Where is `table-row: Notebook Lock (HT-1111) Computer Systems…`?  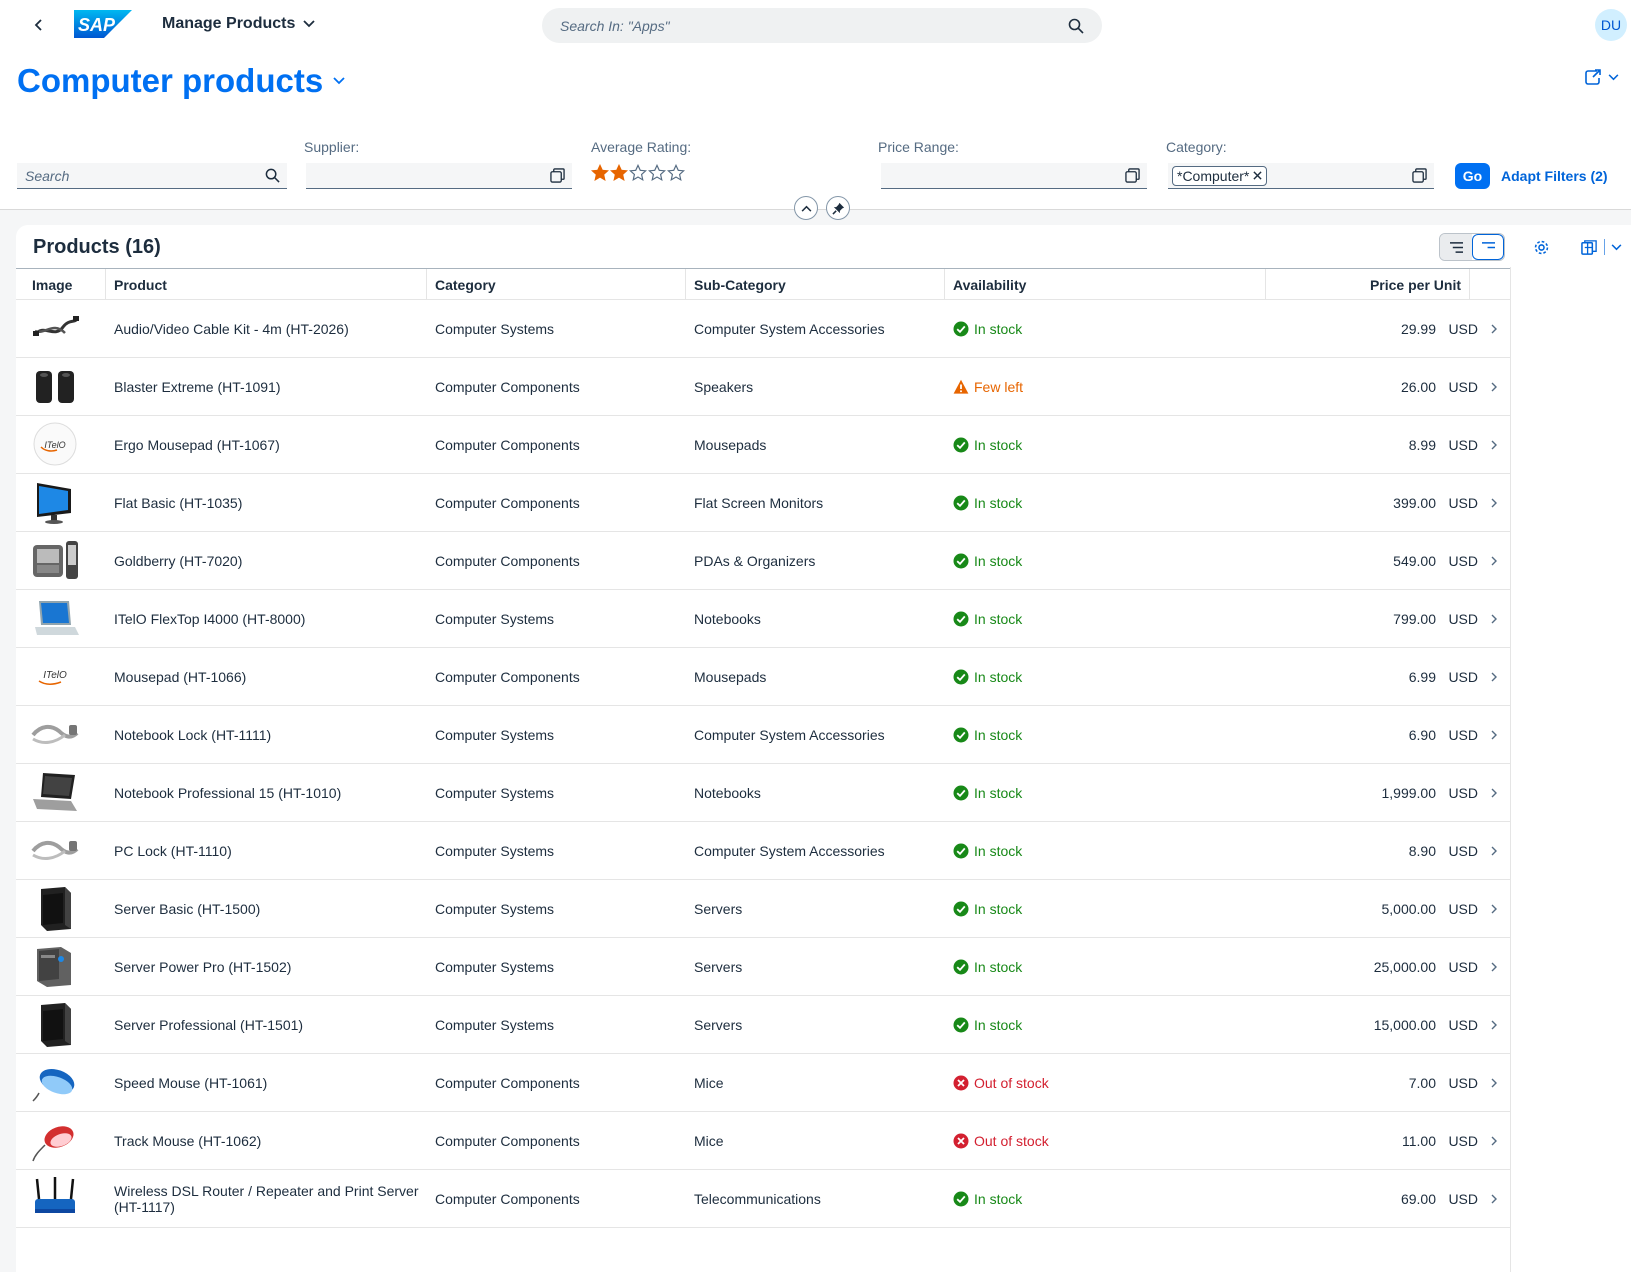
table-row: Notebook Lock (HT-1111) Computer Systems… is located at coordinates (763, 735).